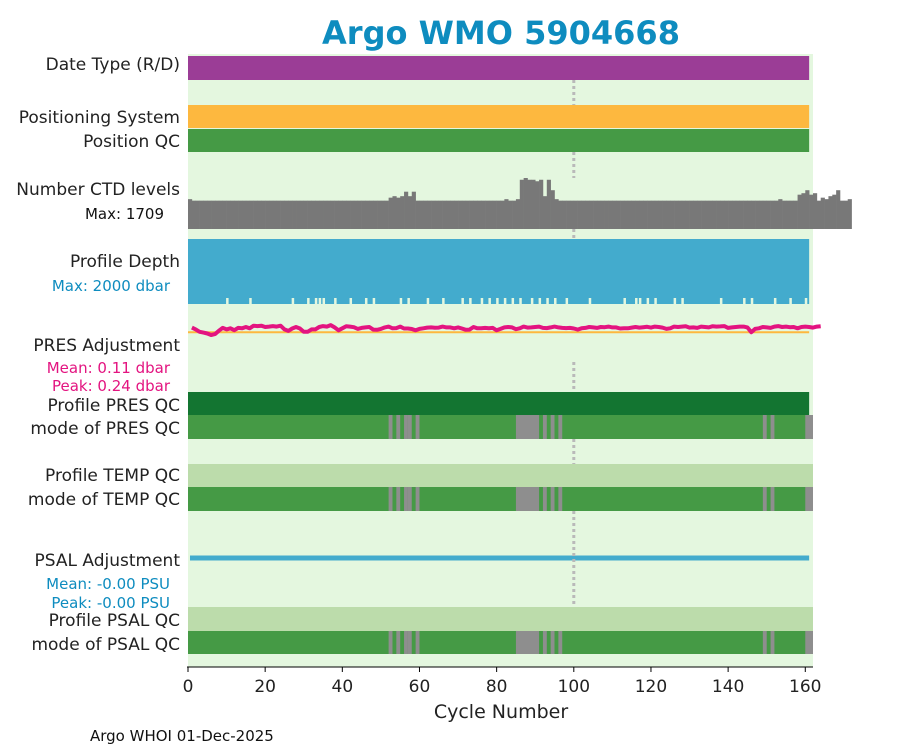 The height and width of the screenshot is (750, 900). What do you see at coordinates (105, 429) in the screenshot?
I see `label-mode-pres-qc: mode of PRES QC` at bounding box center [105, 429].